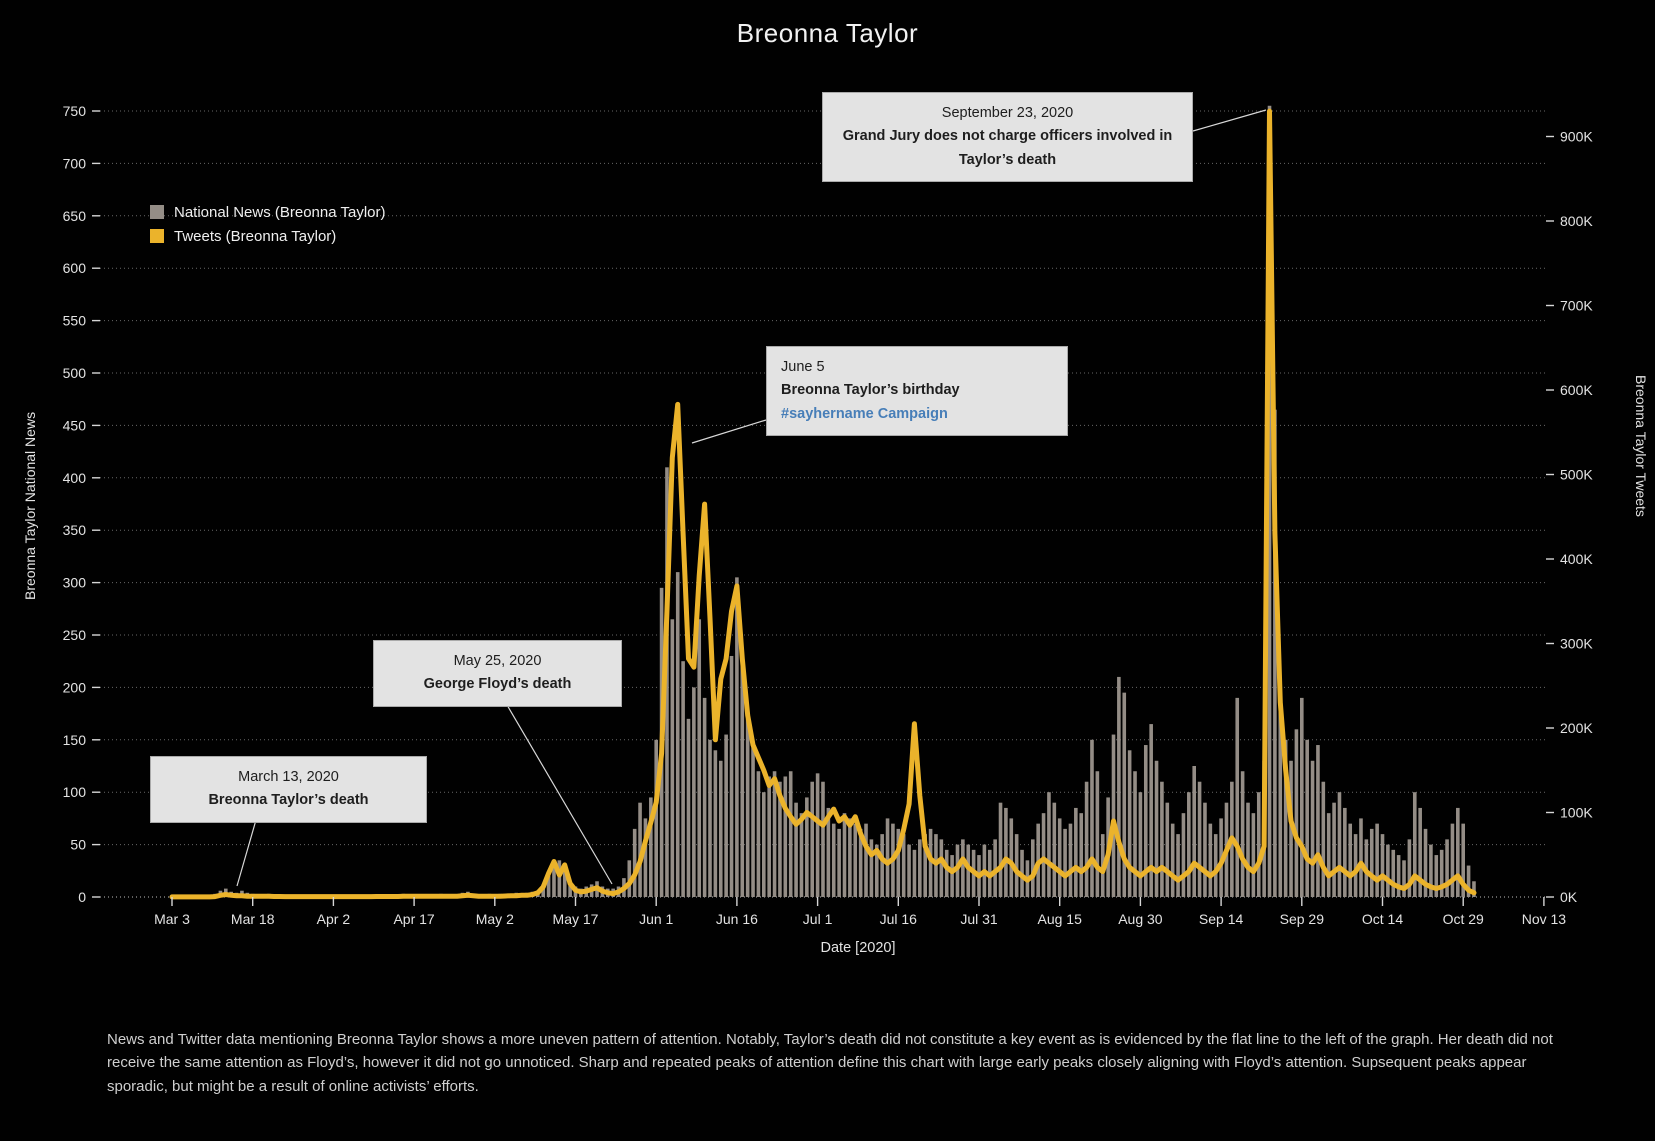 The width and height of the screenshot is (1655, 1141). I want to click on svg-text: 200K, so click(1576, 728).